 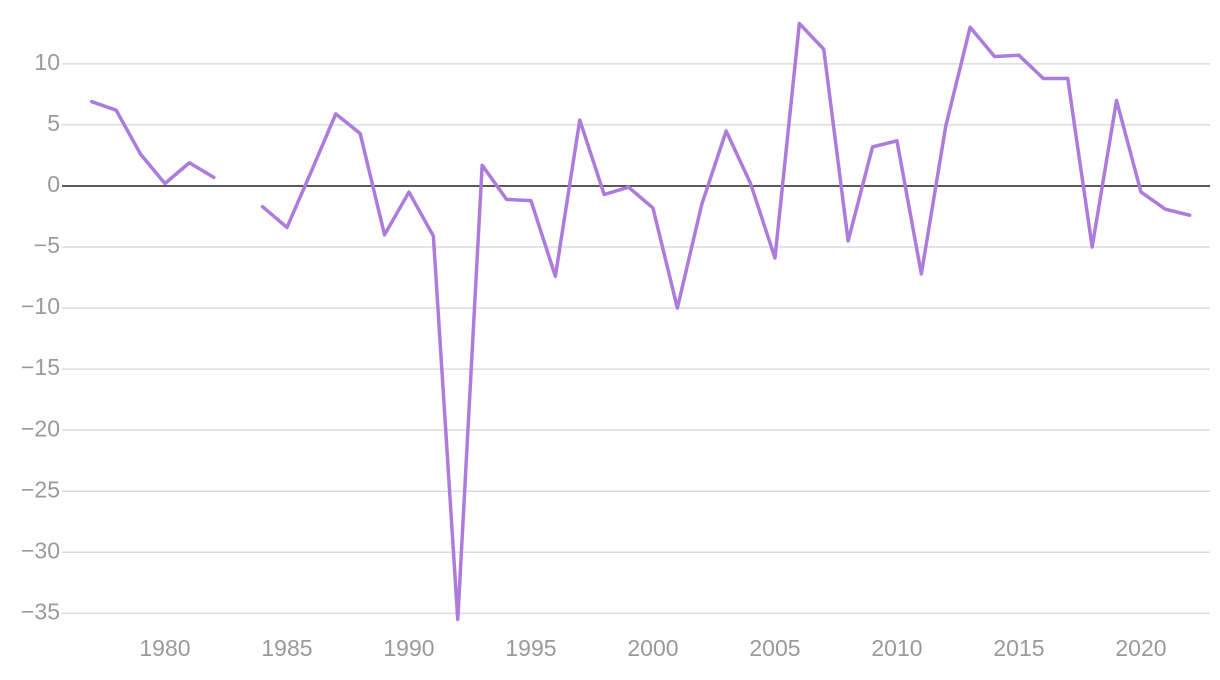 I want to click on y-tick-label: 10, so click(x=47, y=62).